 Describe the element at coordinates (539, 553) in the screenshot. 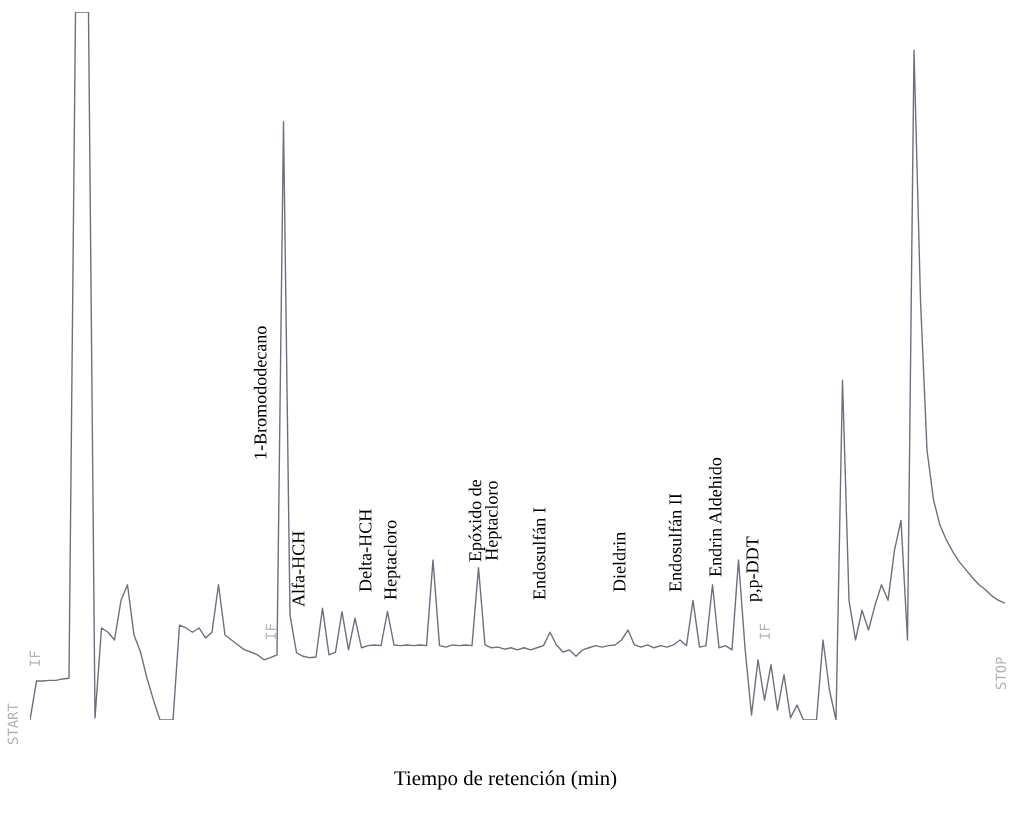

I see `annotation: Endosulfán I` at that location.